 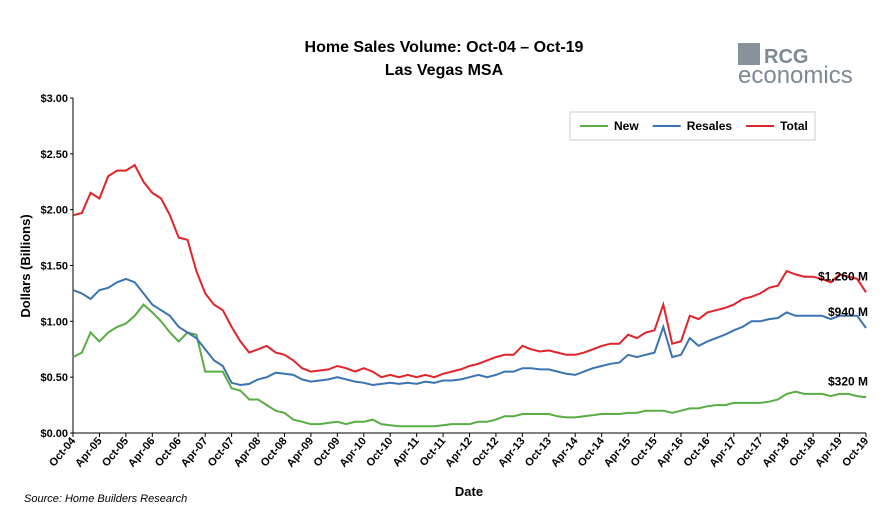 I want to click on y-tick-label: $1.50, so click(x=54, y=267).